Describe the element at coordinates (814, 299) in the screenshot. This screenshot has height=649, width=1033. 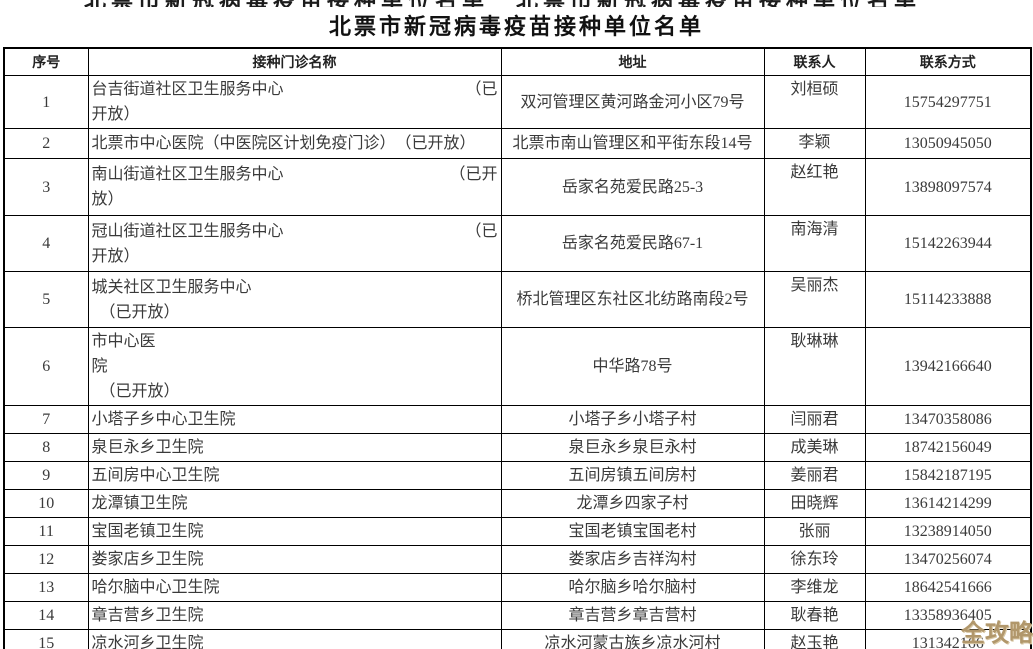
I see `contact-cell: 吴丽杰` at that location.